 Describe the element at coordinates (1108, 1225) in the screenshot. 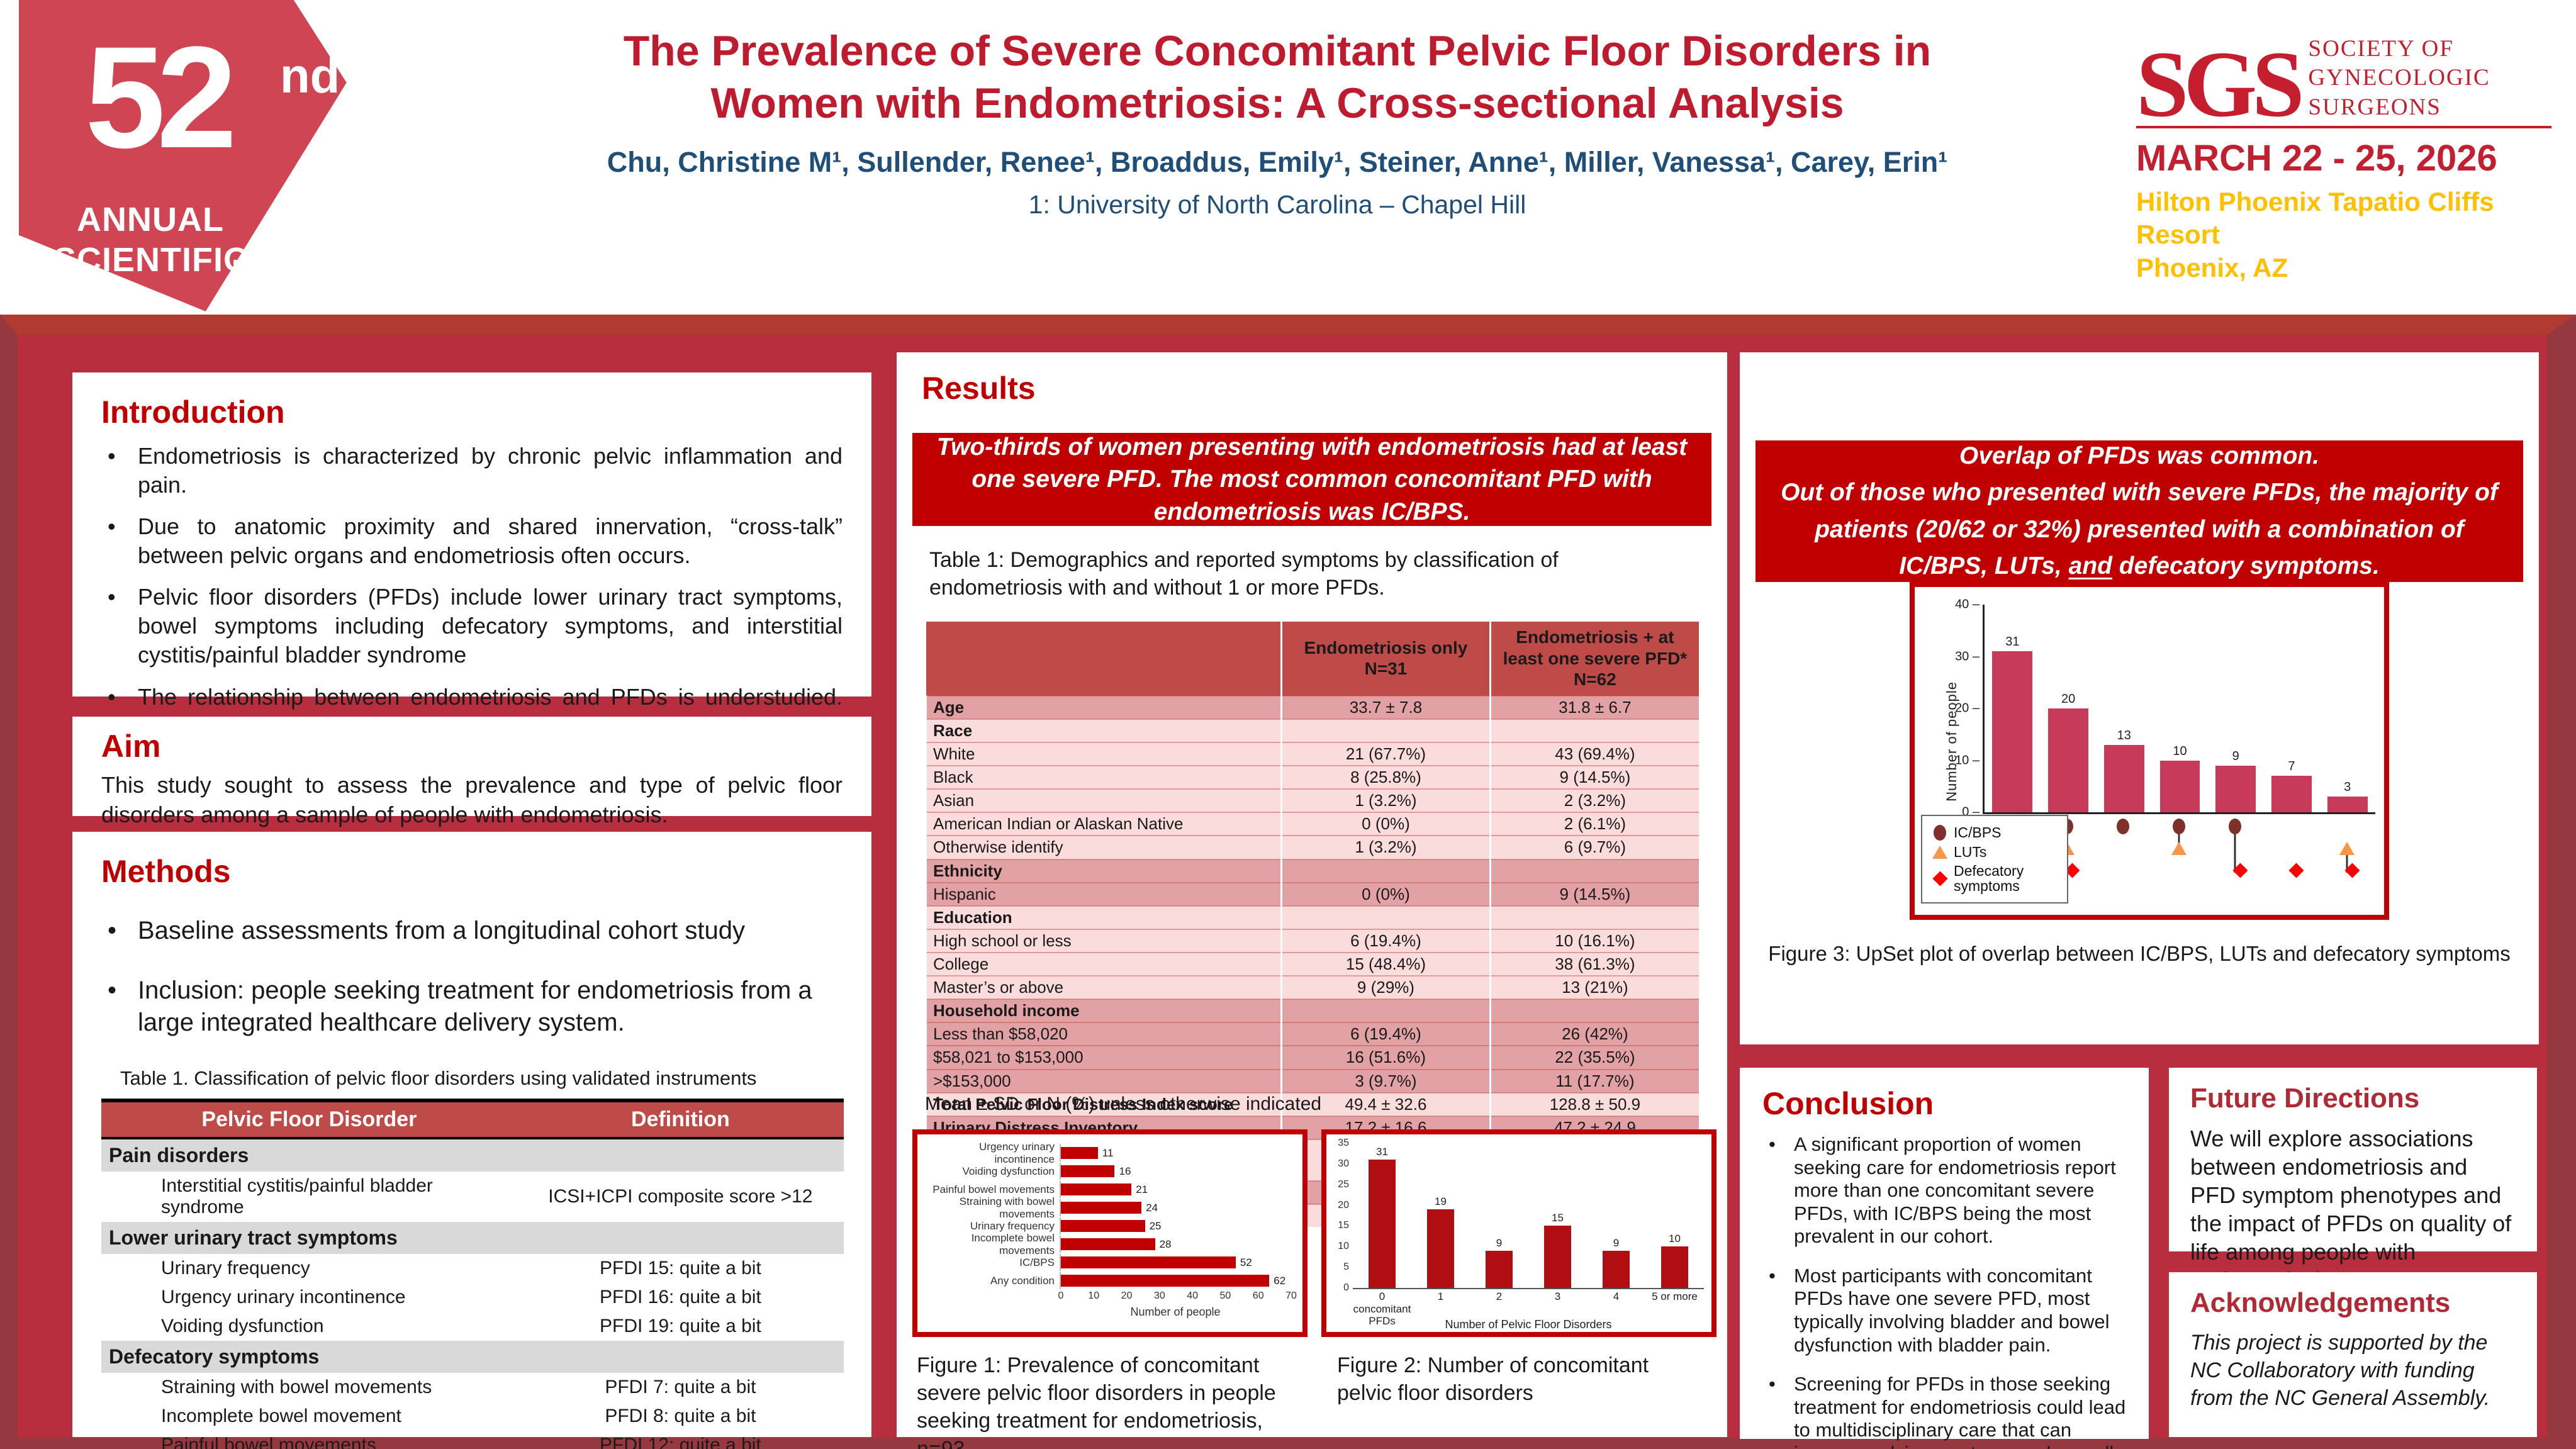

I see `figure1-bar-row: Urinary frequency 25` at that location.